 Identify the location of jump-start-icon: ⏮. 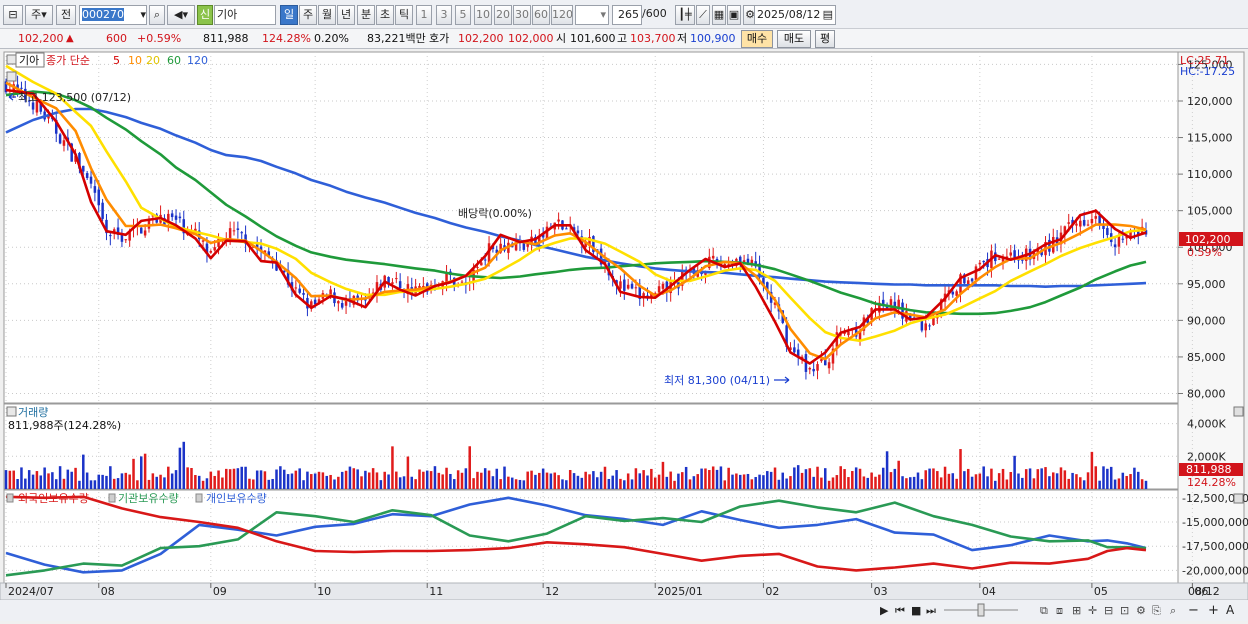
(900, 610).